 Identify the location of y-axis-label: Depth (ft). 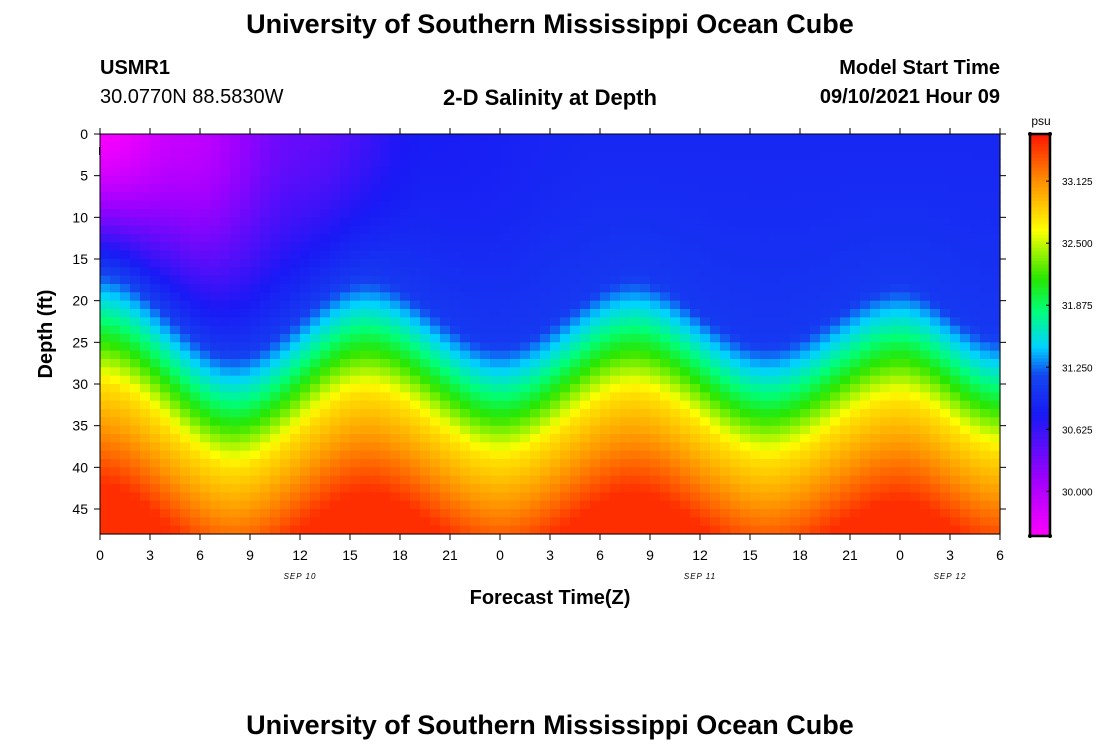
(46, 334).